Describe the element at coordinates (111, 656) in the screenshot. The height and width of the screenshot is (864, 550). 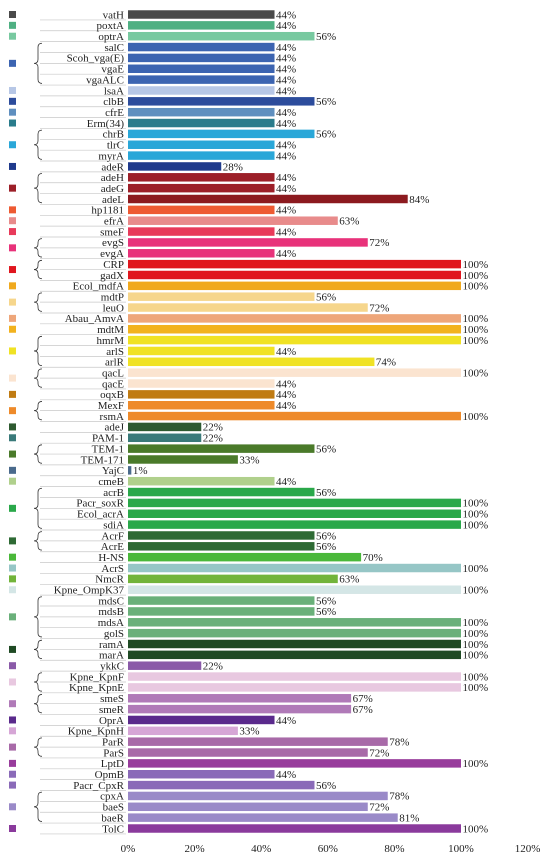
I see `gene-label: marA` at that location.